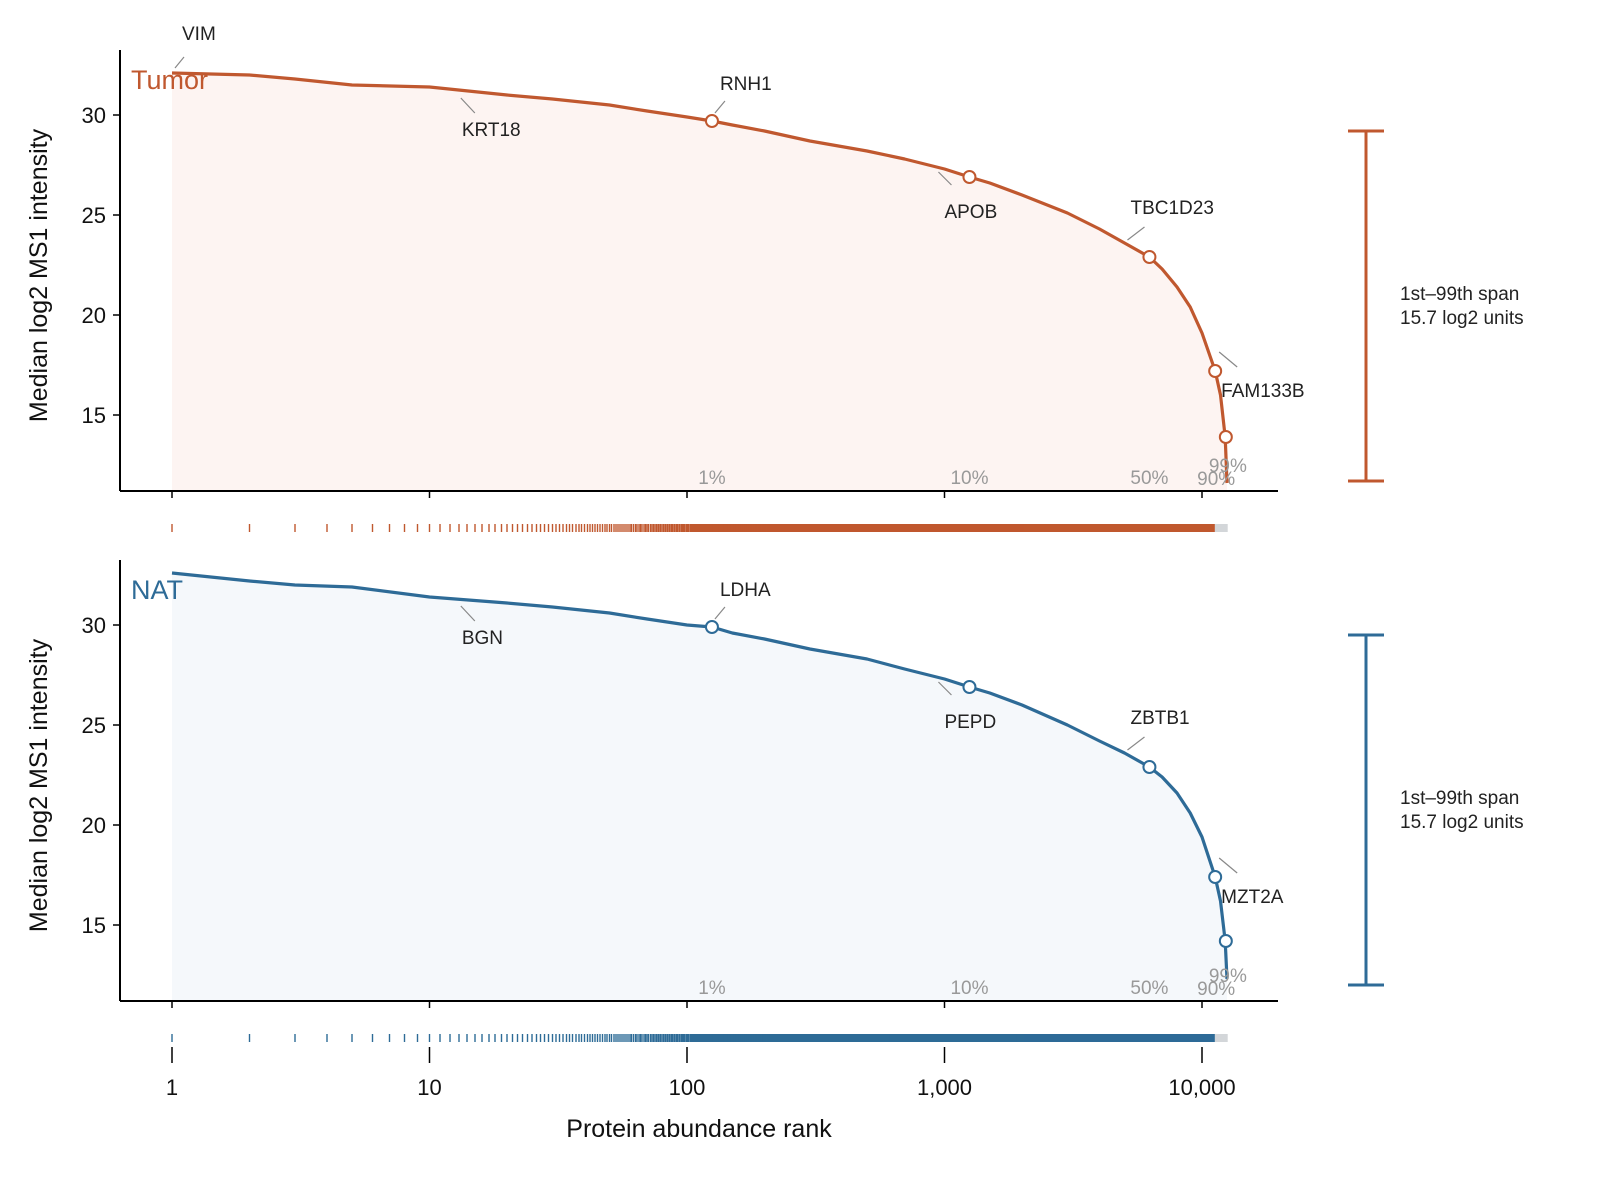 This screenshot has height=1191, width=1600. I want to click on annotation-label: KRT18, so click(491, 130).